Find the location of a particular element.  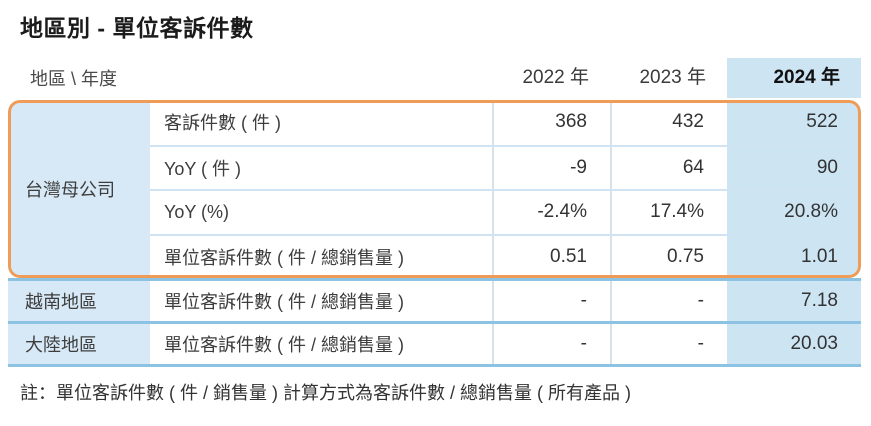

value-2024: 90 is located at coordinates (794, 167).